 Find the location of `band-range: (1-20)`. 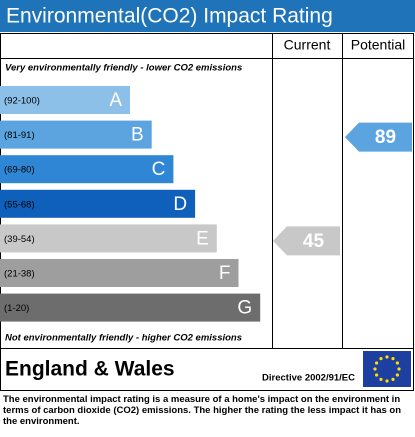

band-range: (1-20) is located at coordinates (16, 308).